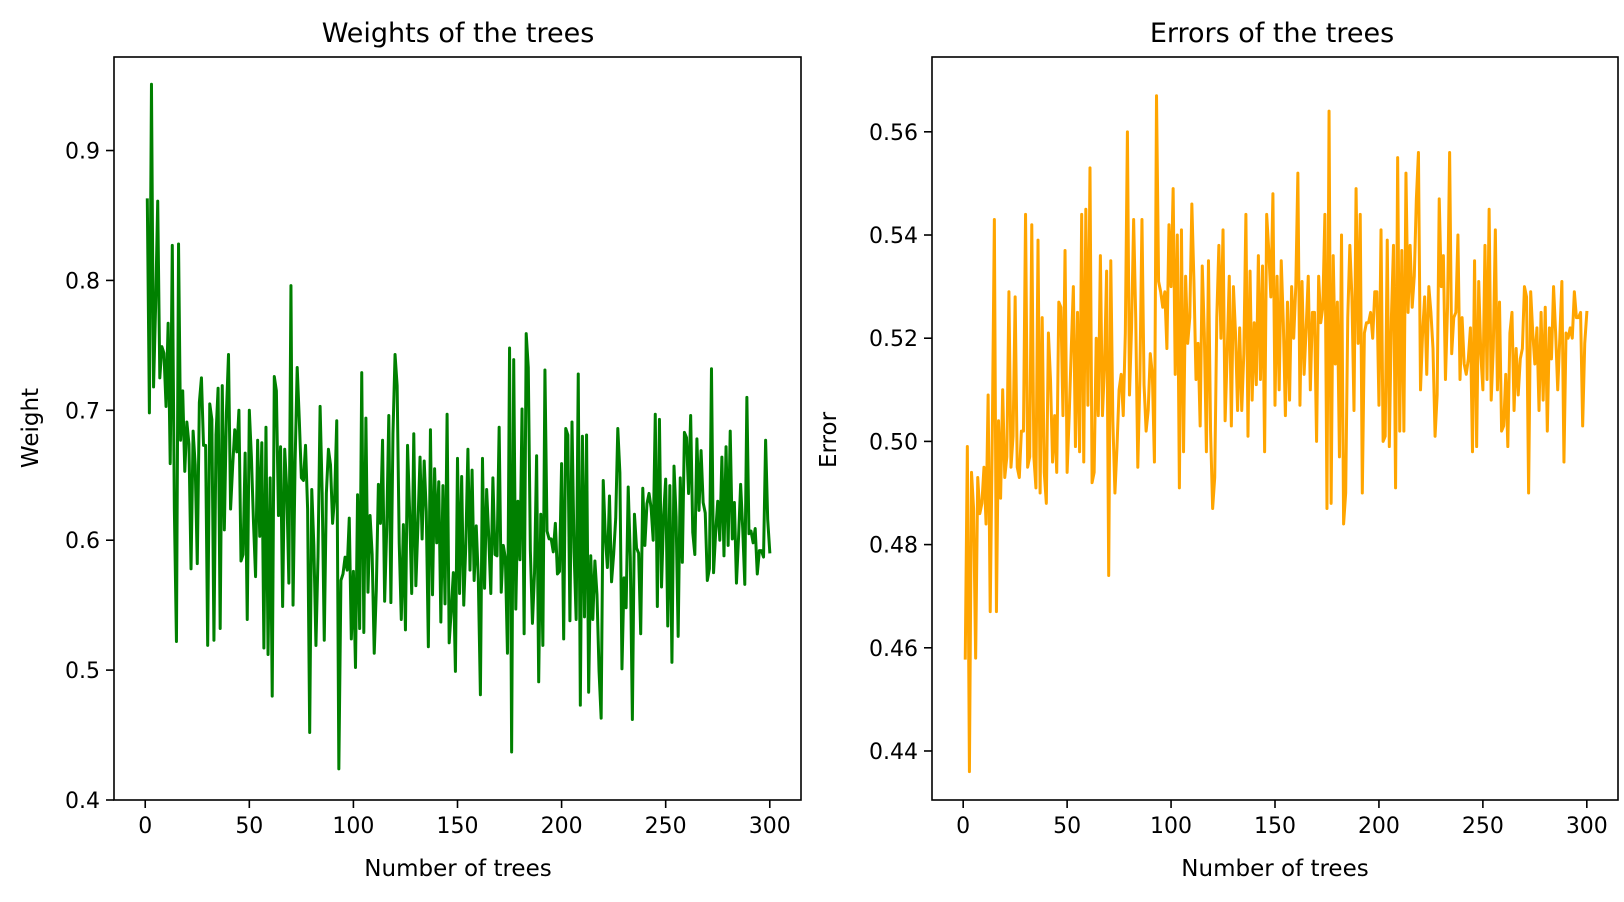 This screenshot has height=902, width=1624. What do you see at coordinates (82, 281) in the screenshot?
I see `weights-y-tick-label: 0.8` at bounding box center [82, 281].